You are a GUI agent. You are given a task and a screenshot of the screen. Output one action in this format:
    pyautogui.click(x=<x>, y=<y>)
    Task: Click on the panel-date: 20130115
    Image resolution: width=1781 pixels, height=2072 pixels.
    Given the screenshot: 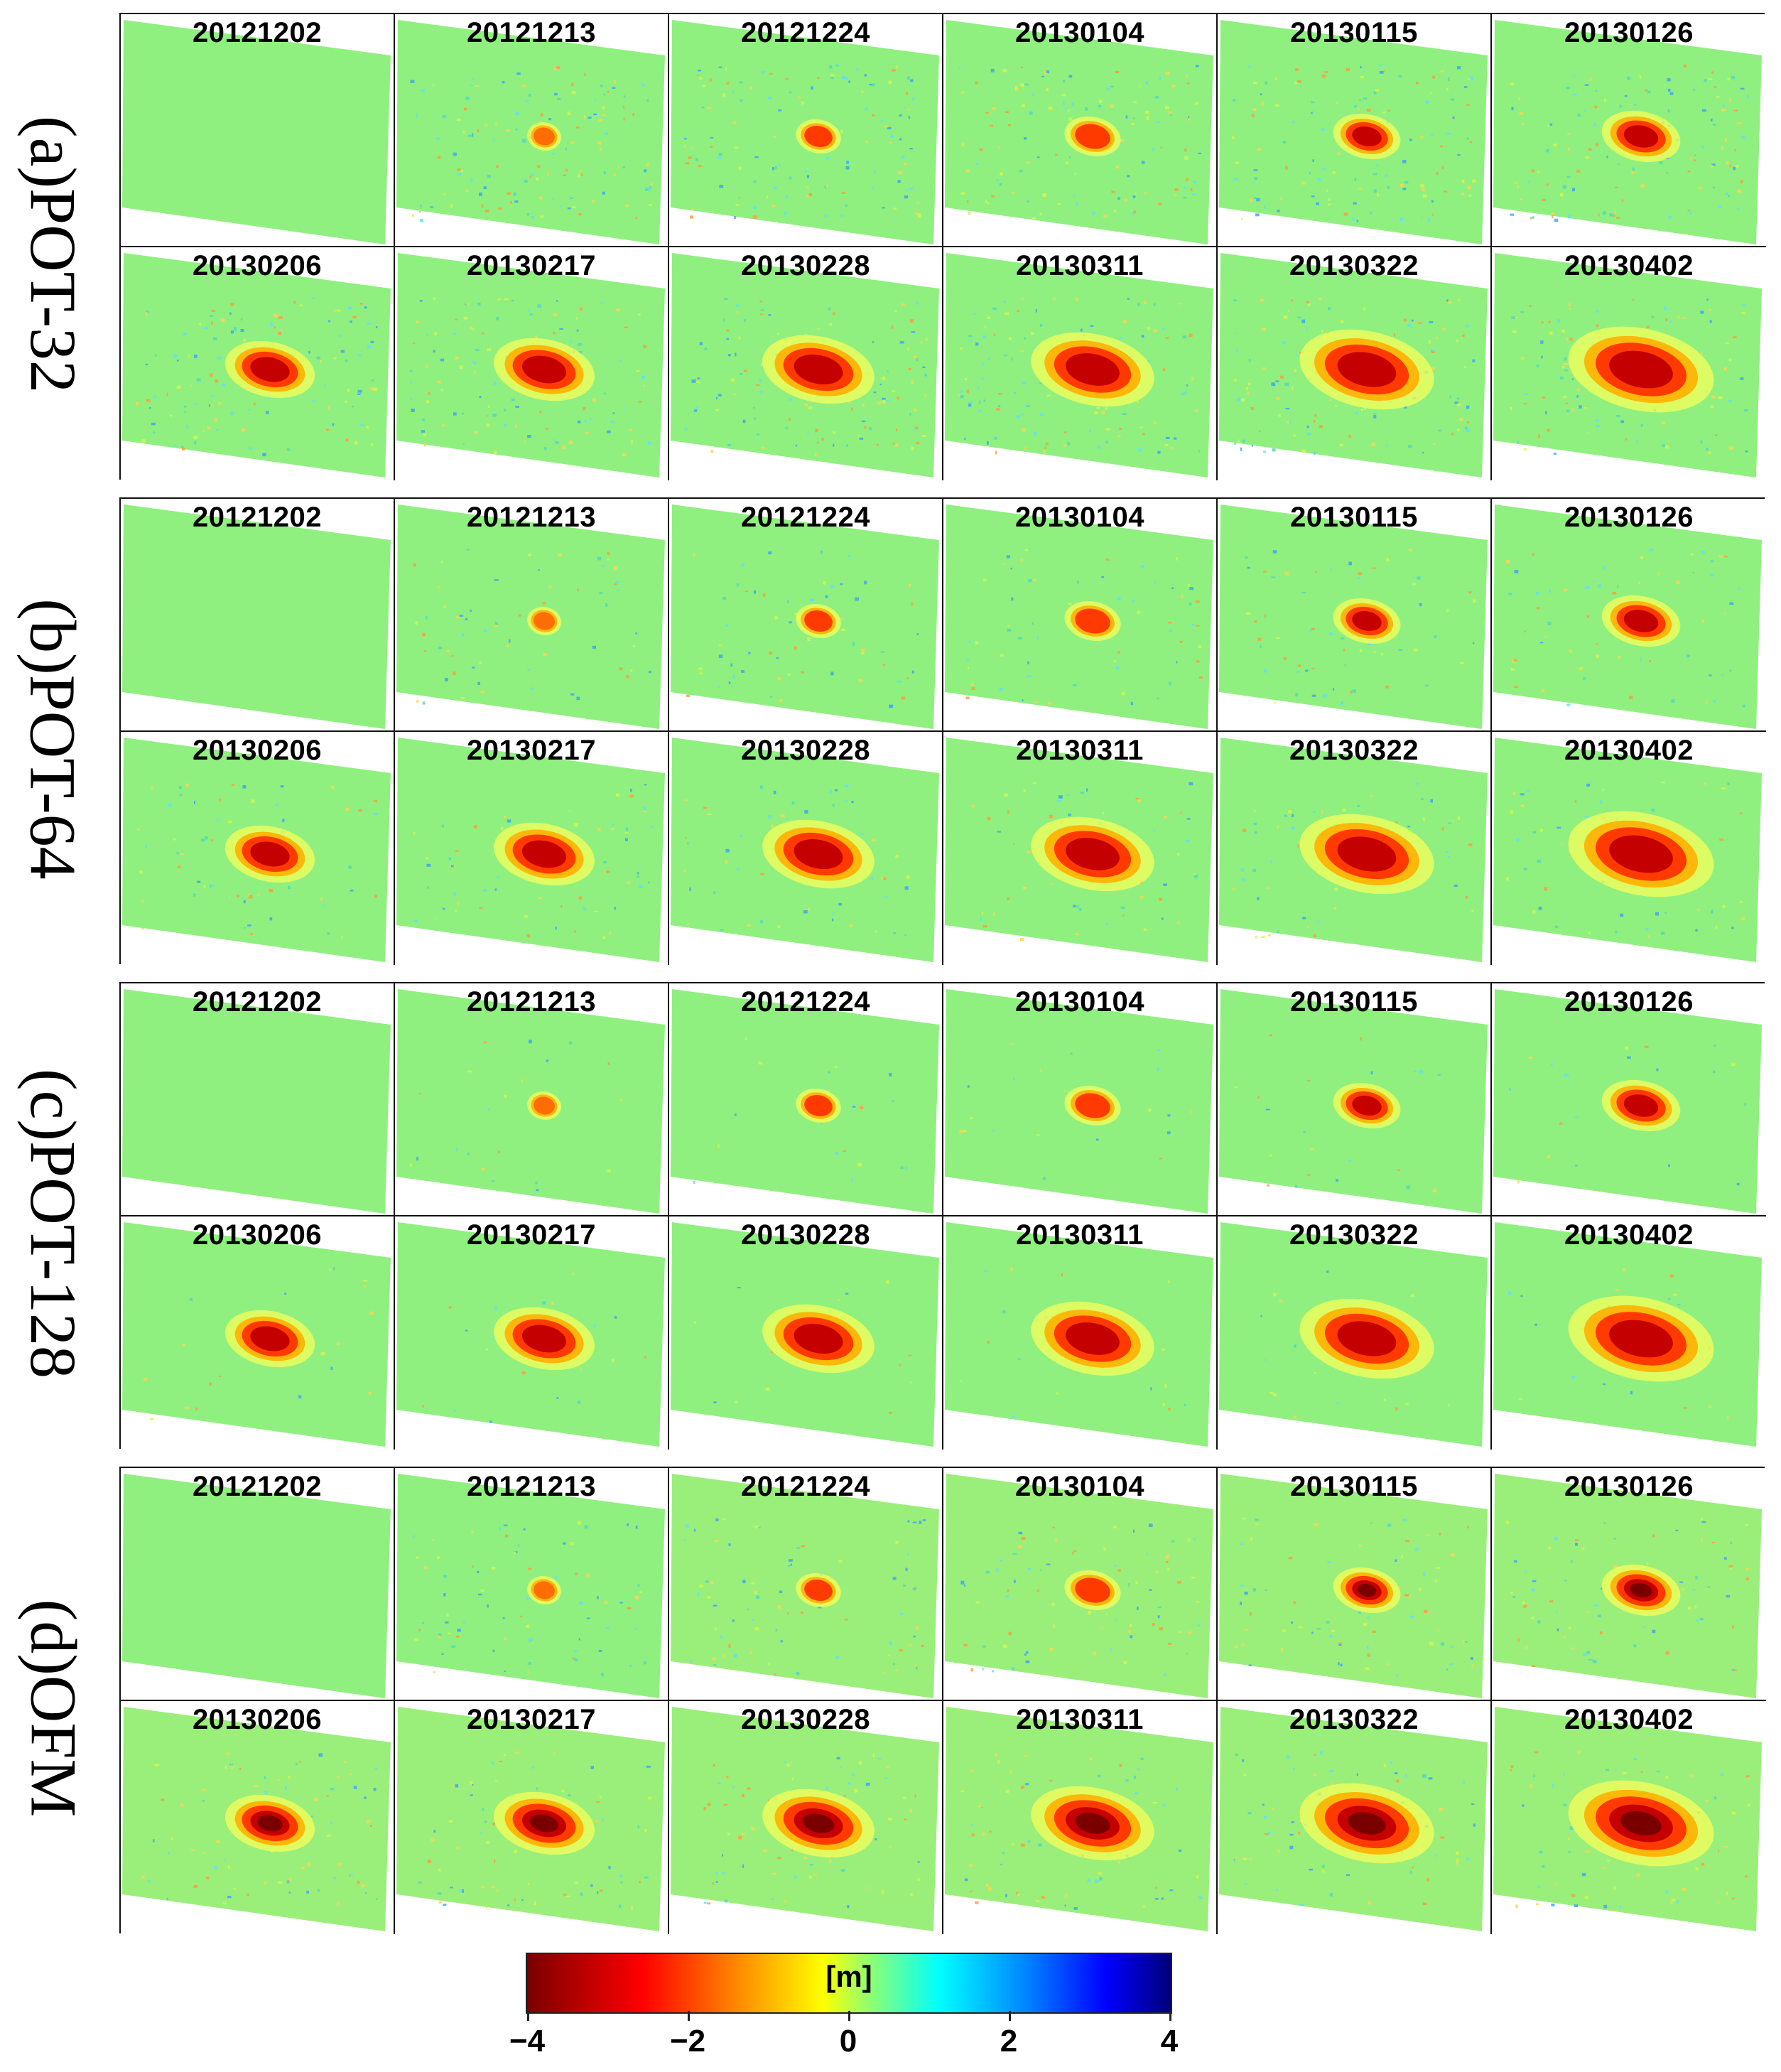 What is the action you would take?
    pyautogui.click(x=1354, y=517)
    